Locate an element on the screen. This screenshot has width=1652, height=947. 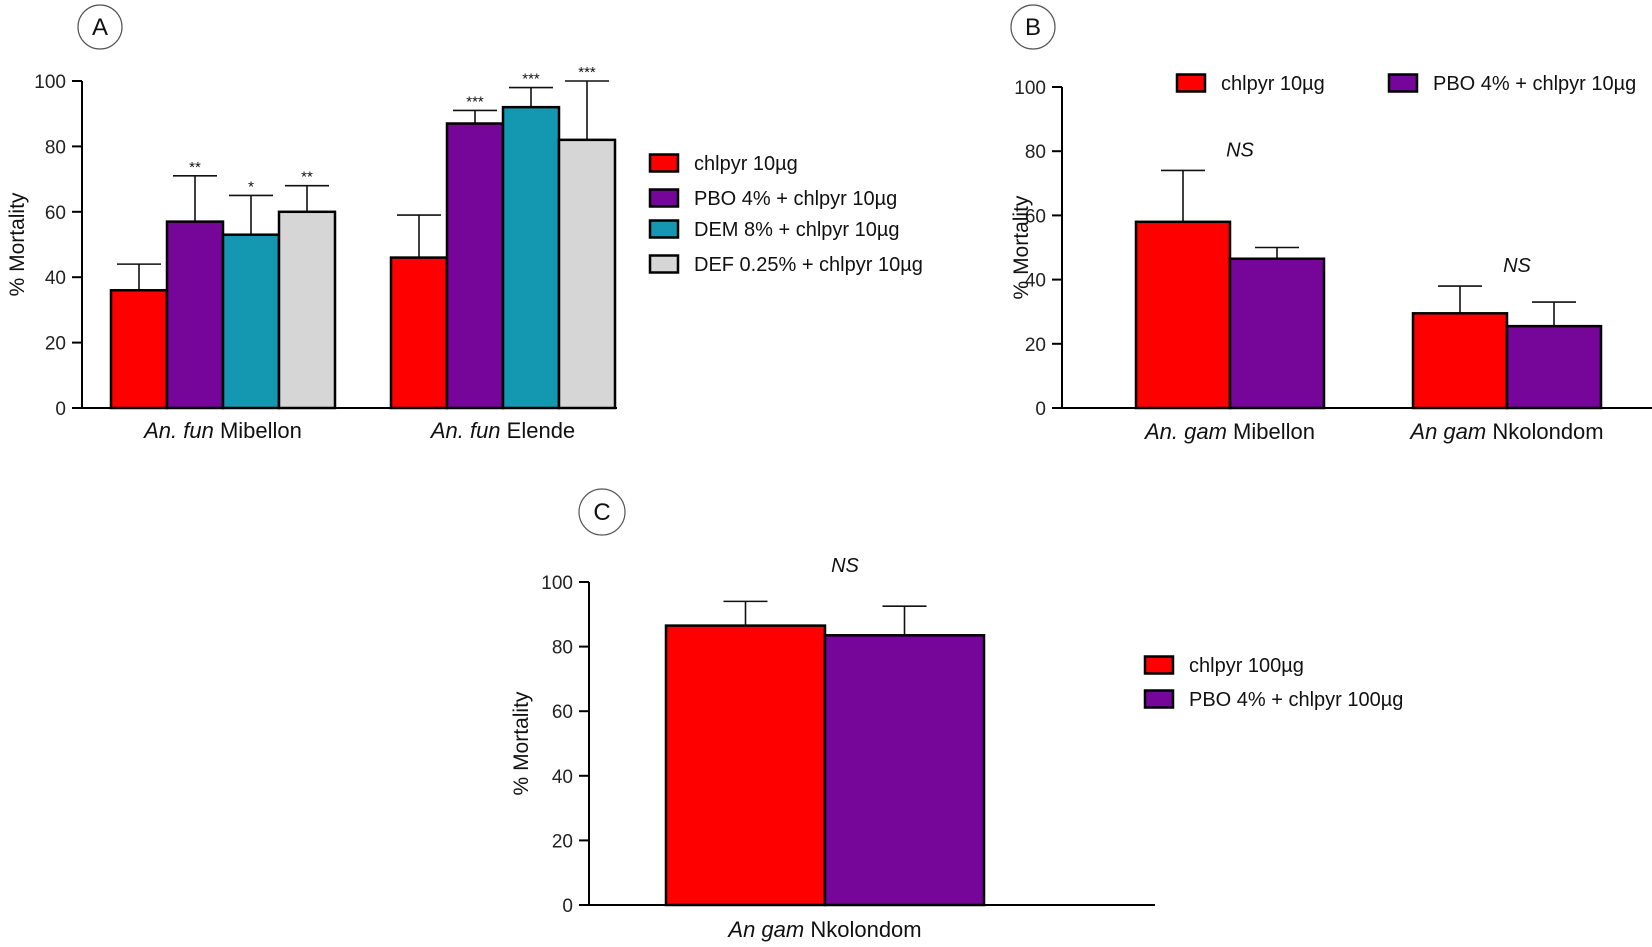
legend: chlpyr 10µg PBO 4% + chlpyr 10µg is located at coordinates (1405, 84).